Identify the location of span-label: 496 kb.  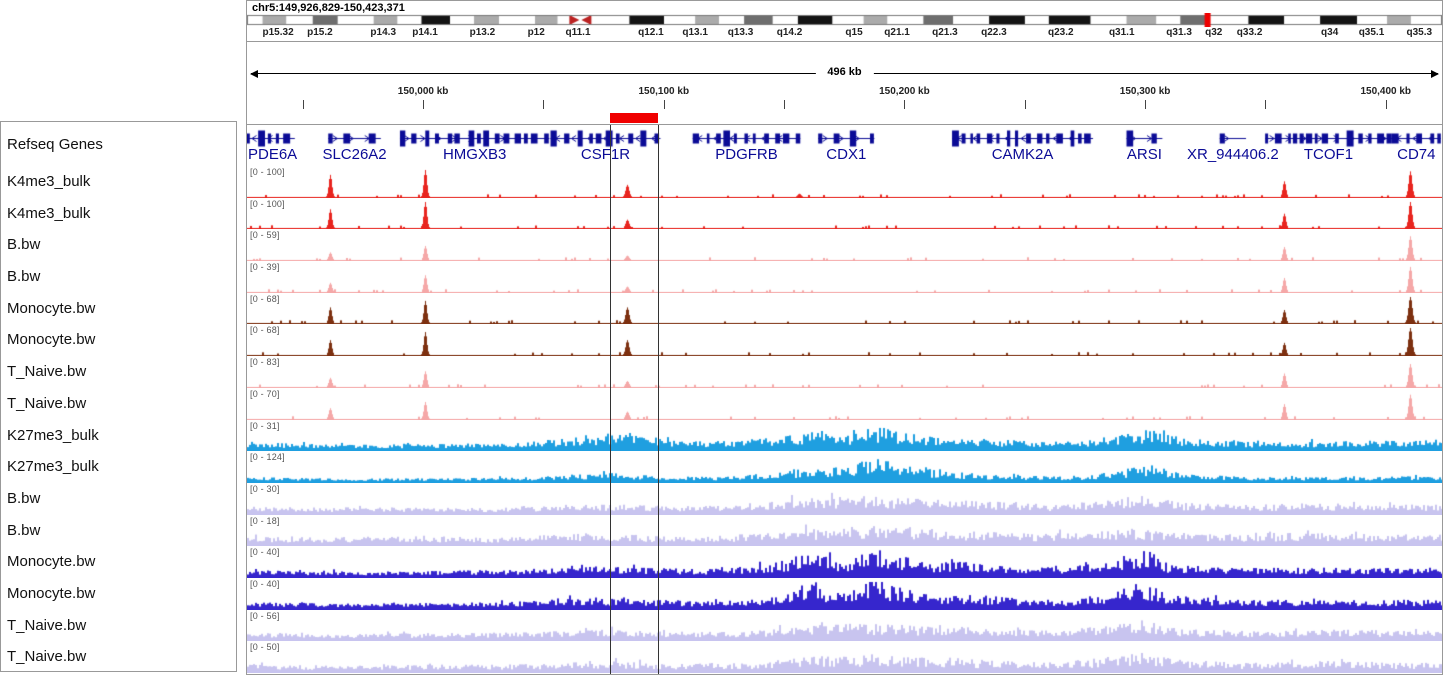
(844, 72).